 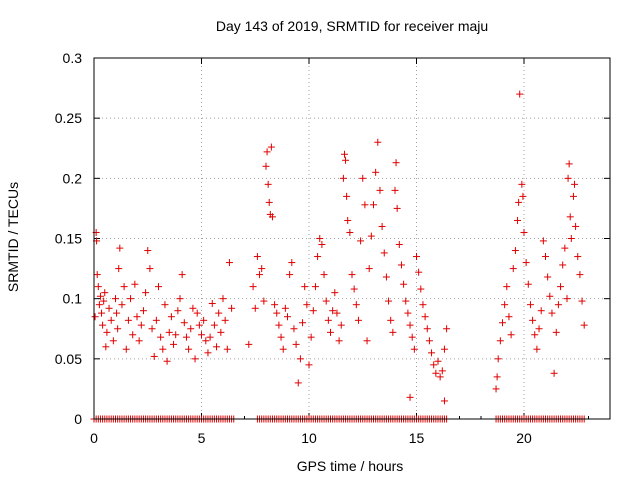 What do you see at coordinates (73, 58) in the screenshot?
I see `y-tick-label: 0.3` at bounding box center [73, 58].